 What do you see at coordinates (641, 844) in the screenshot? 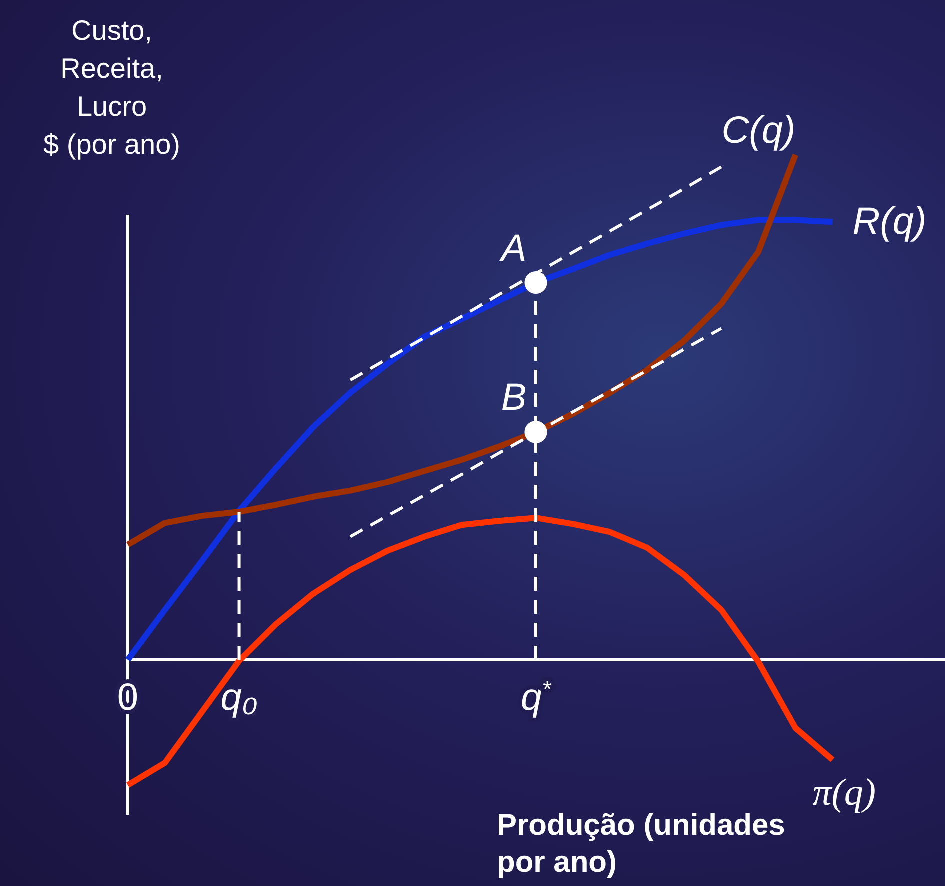
I see `x-axis-title: Produção (unidades por ano)` at bounding box center [641, 844].